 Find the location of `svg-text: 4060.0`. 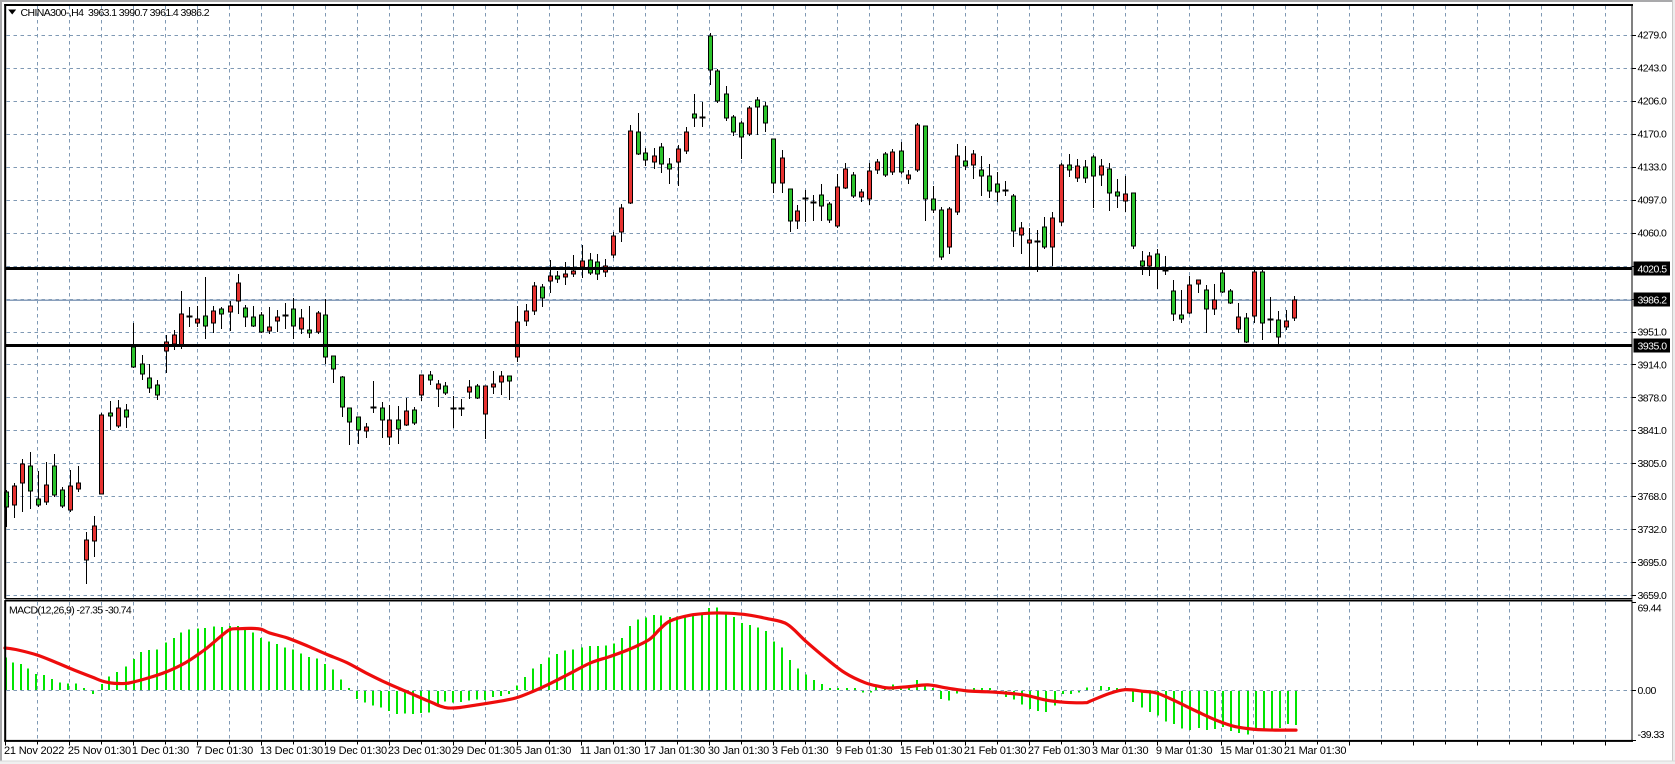

svg-text: 4060.0 is located at coordinates (1653, 233).